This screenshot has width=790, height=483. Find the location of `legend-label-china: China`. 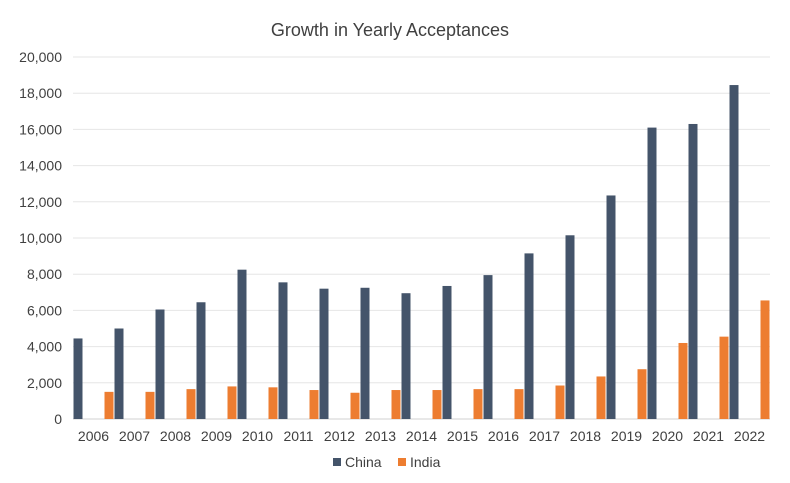

legend-label-china: China is located at coordinates (363, 462).